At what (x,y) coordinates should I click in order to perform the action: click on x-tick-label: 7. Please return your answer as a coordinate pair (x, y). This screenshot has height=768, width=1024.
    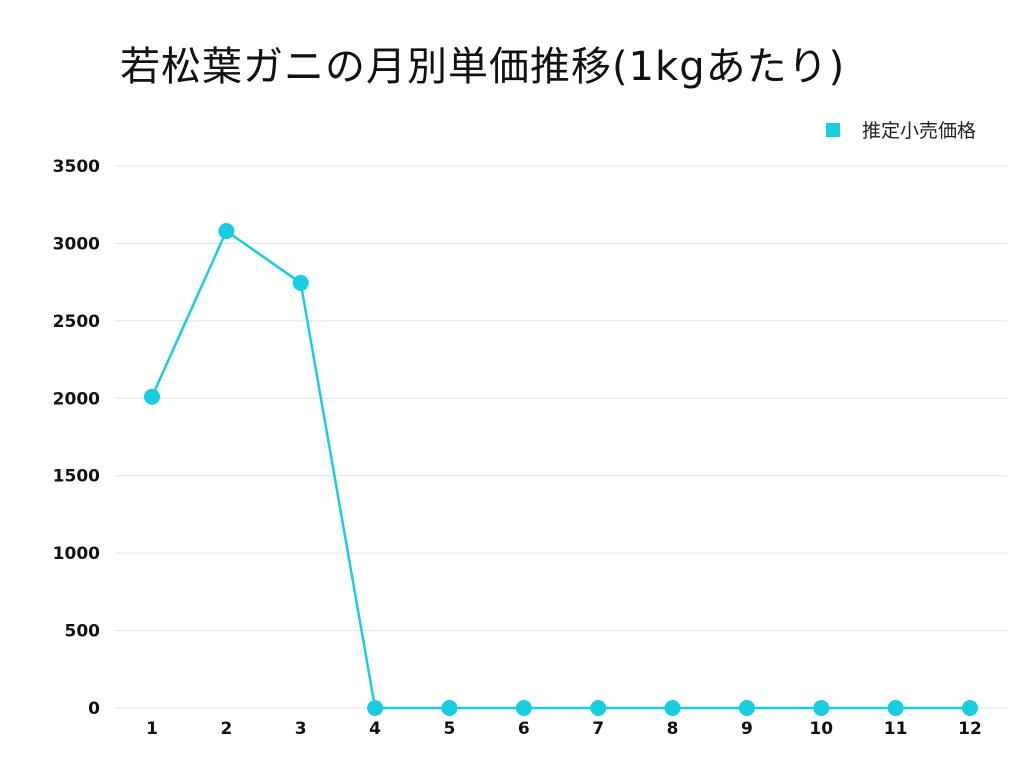
    Looking at the image, I should click on (598, 729).